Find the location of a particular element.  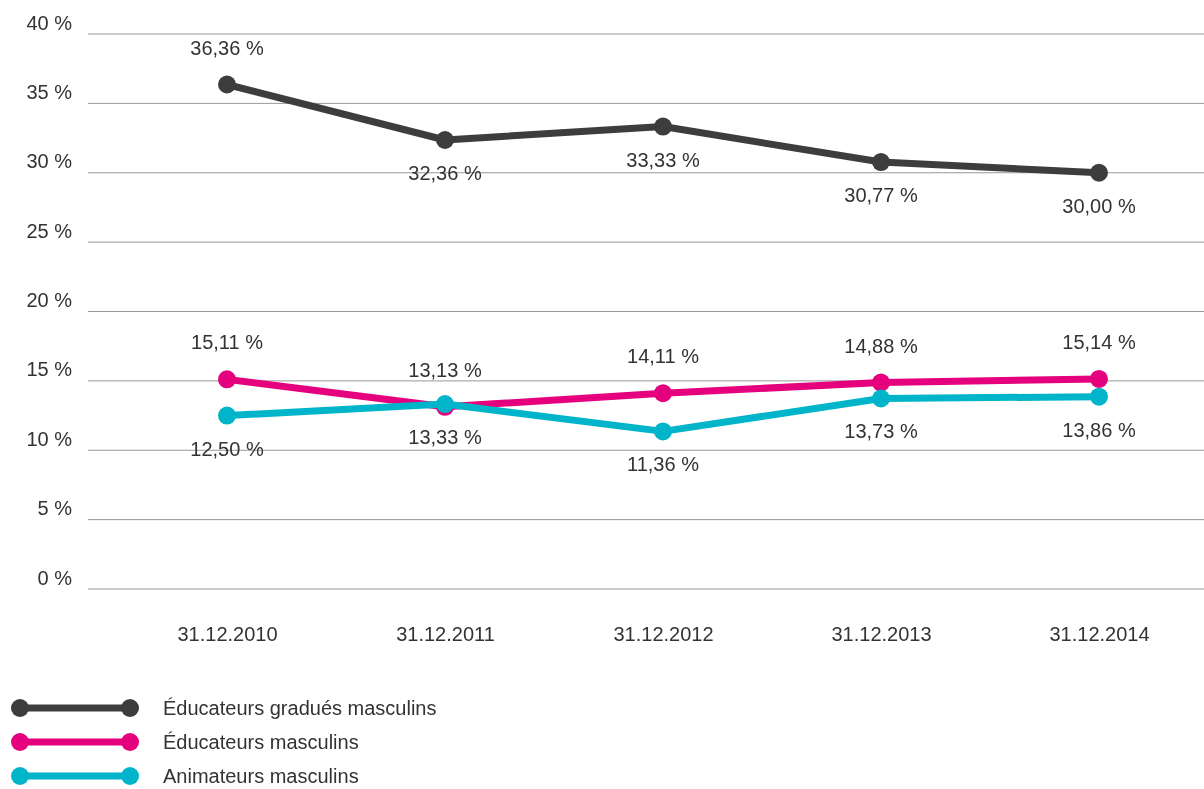

x-tick-label: 31.12.2014 is located at coordinates (1099, 634).